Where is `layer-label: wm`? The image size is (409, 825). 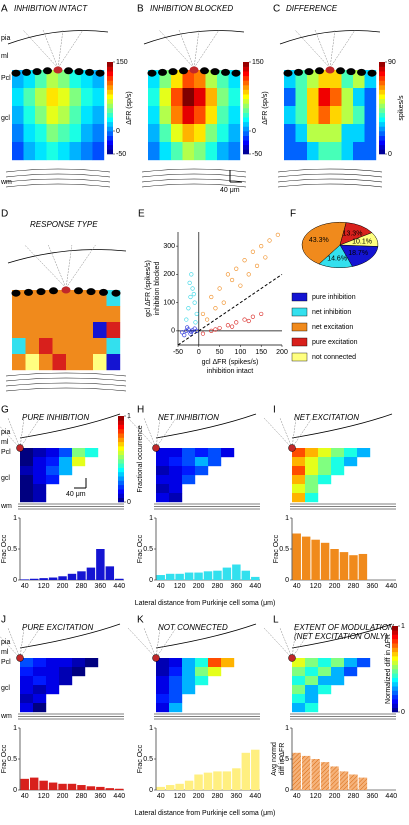 layer-label: wm is located at coordinates (6, 506).